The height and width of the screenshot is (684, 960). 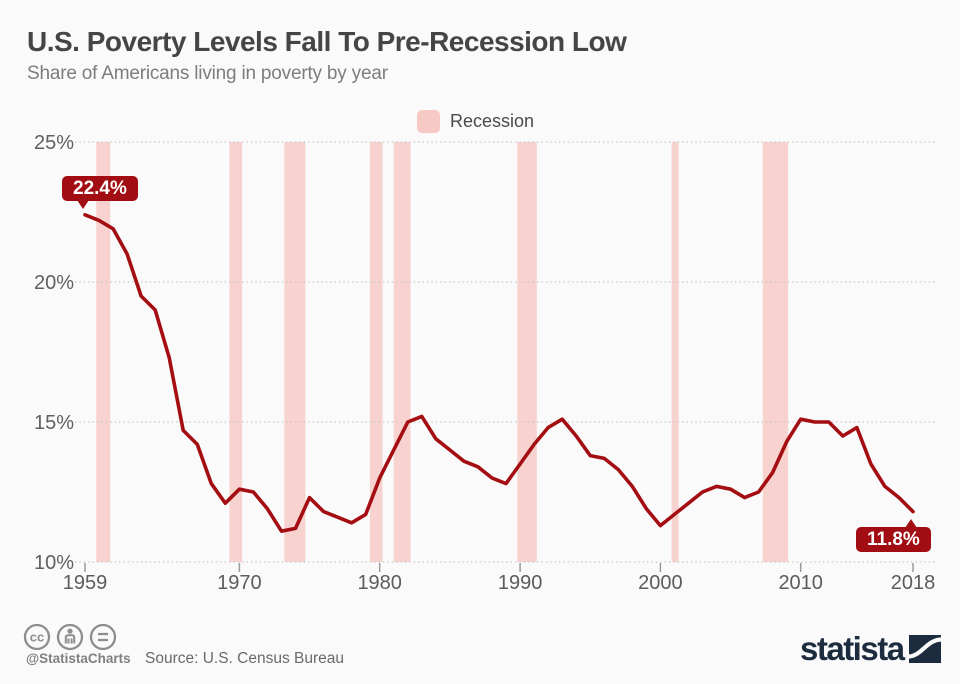 What do you see at coordinates (800, 583) in the screenshot?
I see `x-tick-label: 2010` at bounding box center [800, 583].